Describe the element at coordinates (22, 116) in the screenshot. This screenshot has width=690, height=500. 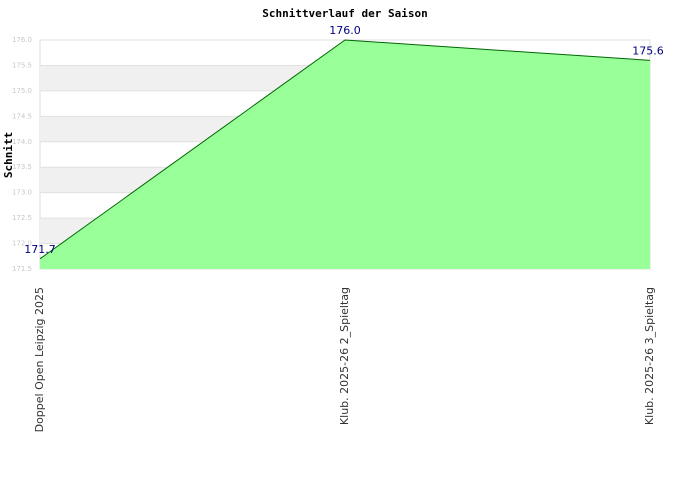
I see `y-tick-label: 174.5` at that location.